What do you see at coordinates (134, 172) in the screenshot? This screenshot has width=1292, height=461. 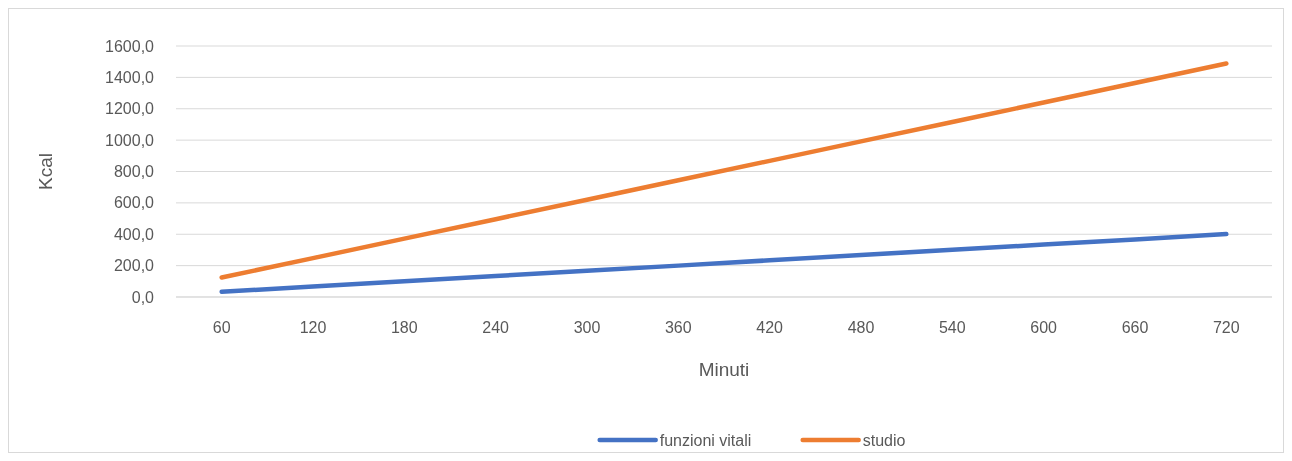 I see `y-tick-label: 800,0` at bounding box center [134, 172].